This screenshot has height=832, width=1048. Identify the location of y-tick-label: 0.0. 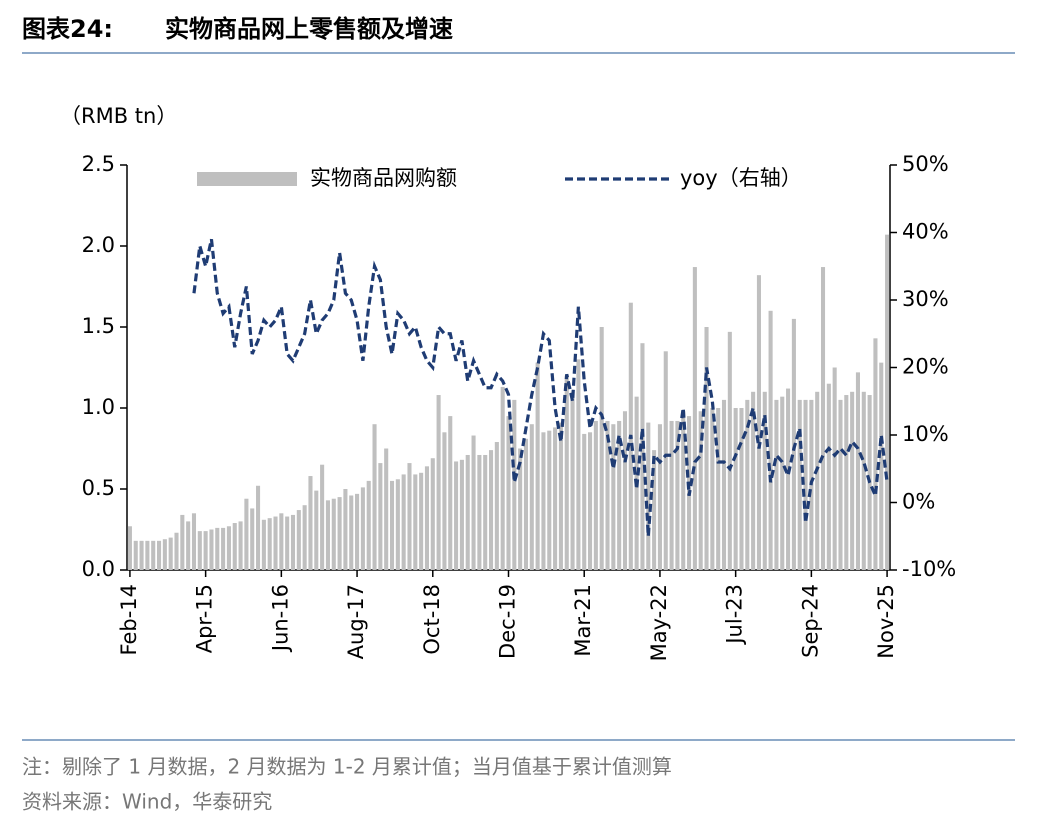
(98, 569).